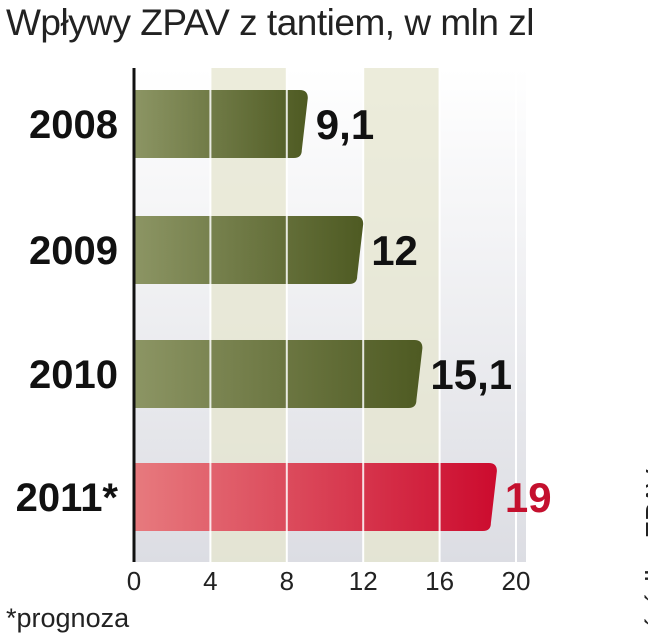 Image resolution: width=648 pixels, height=640 pixels. What do you see at coordinates (439, 581) in the screenshot?
I see `x-tick-label: 16` at bounding box center [439, 581].